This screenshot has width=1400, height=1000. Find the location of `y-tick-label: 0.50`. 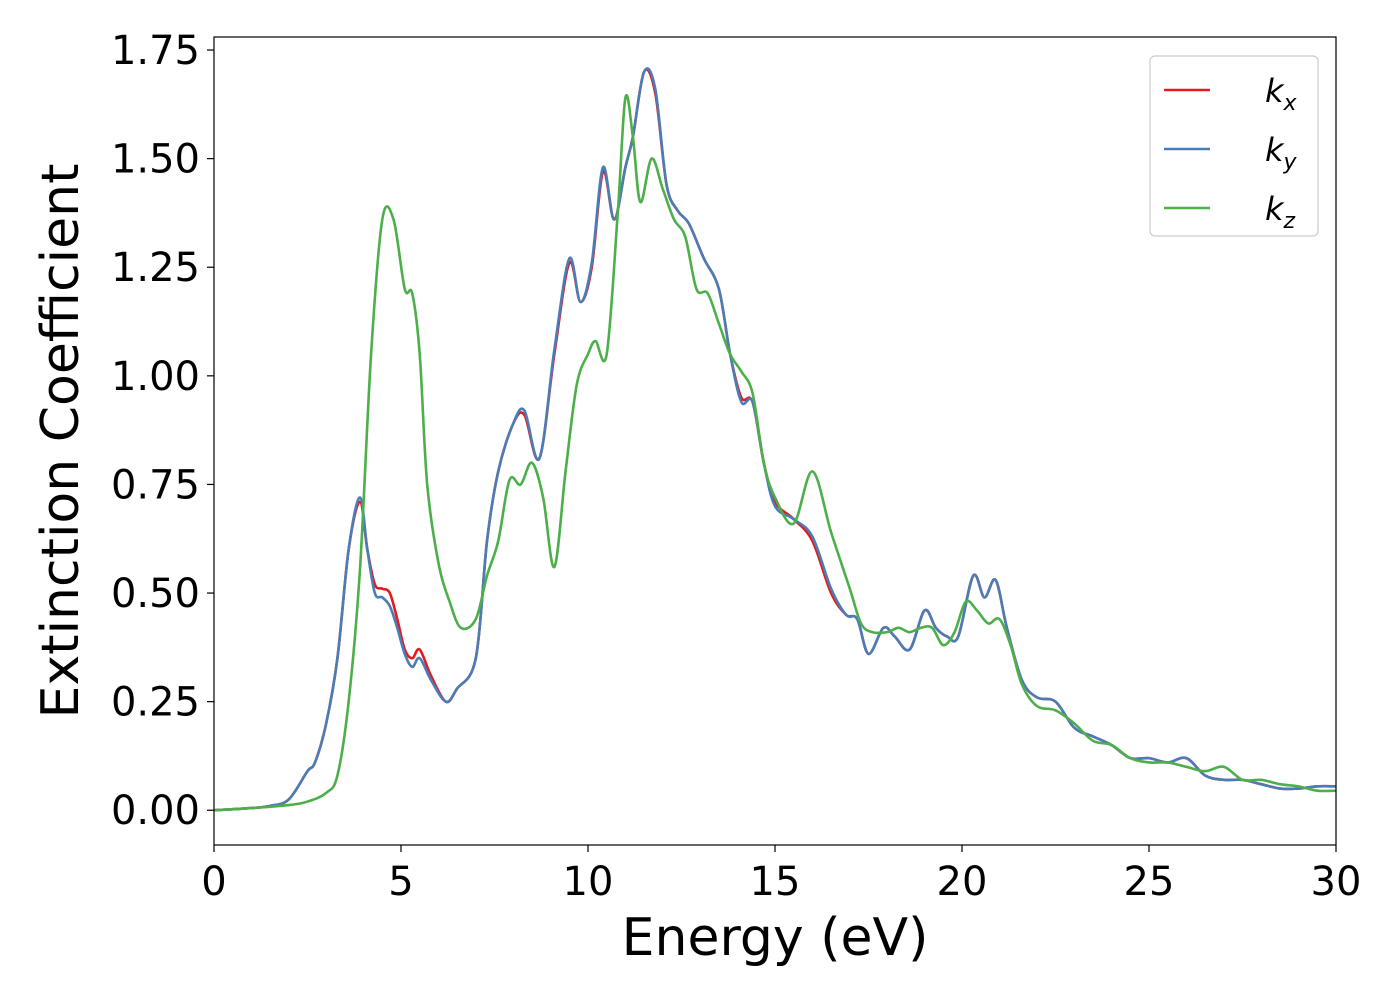

y-tick-label: 0.50 is located at coordinates (155, 594).